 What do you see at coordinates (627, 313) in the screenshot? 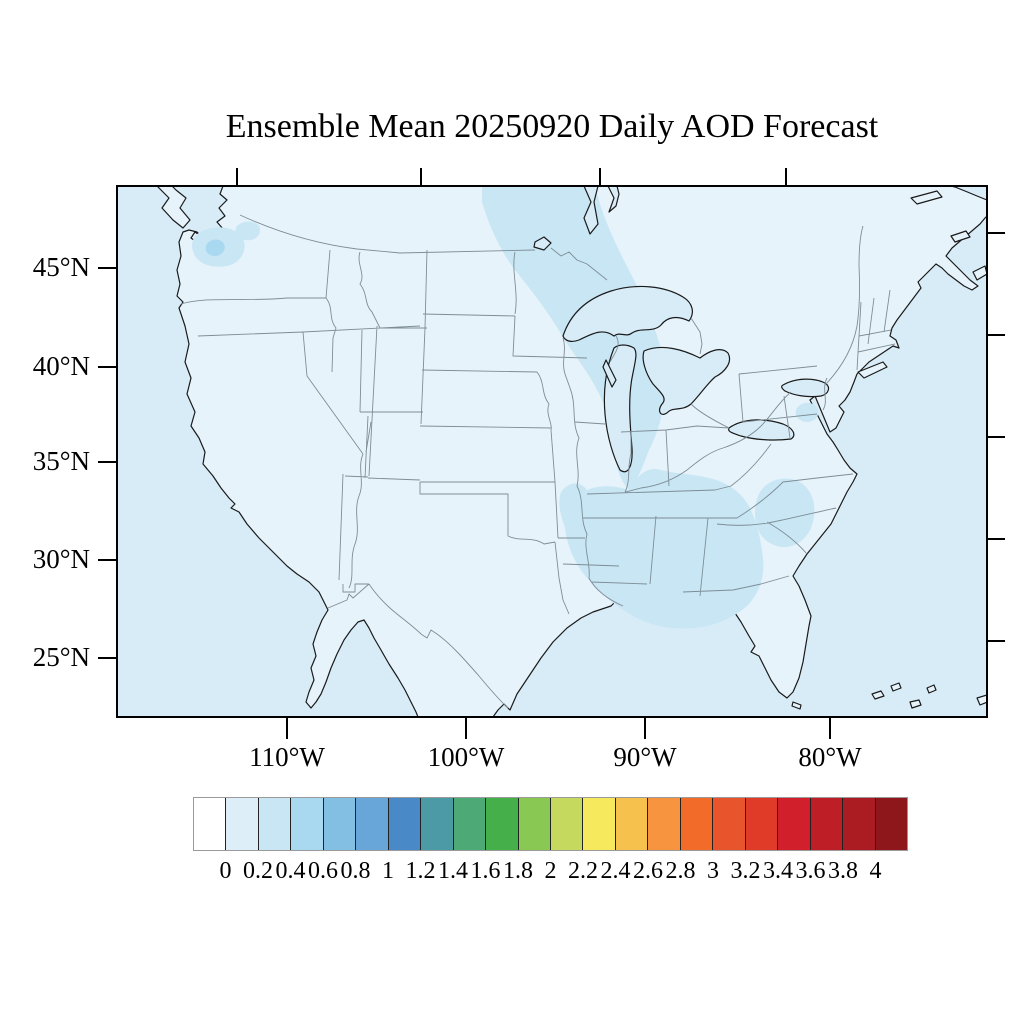
I see `lake-superior` at bounding box center [627, 313].